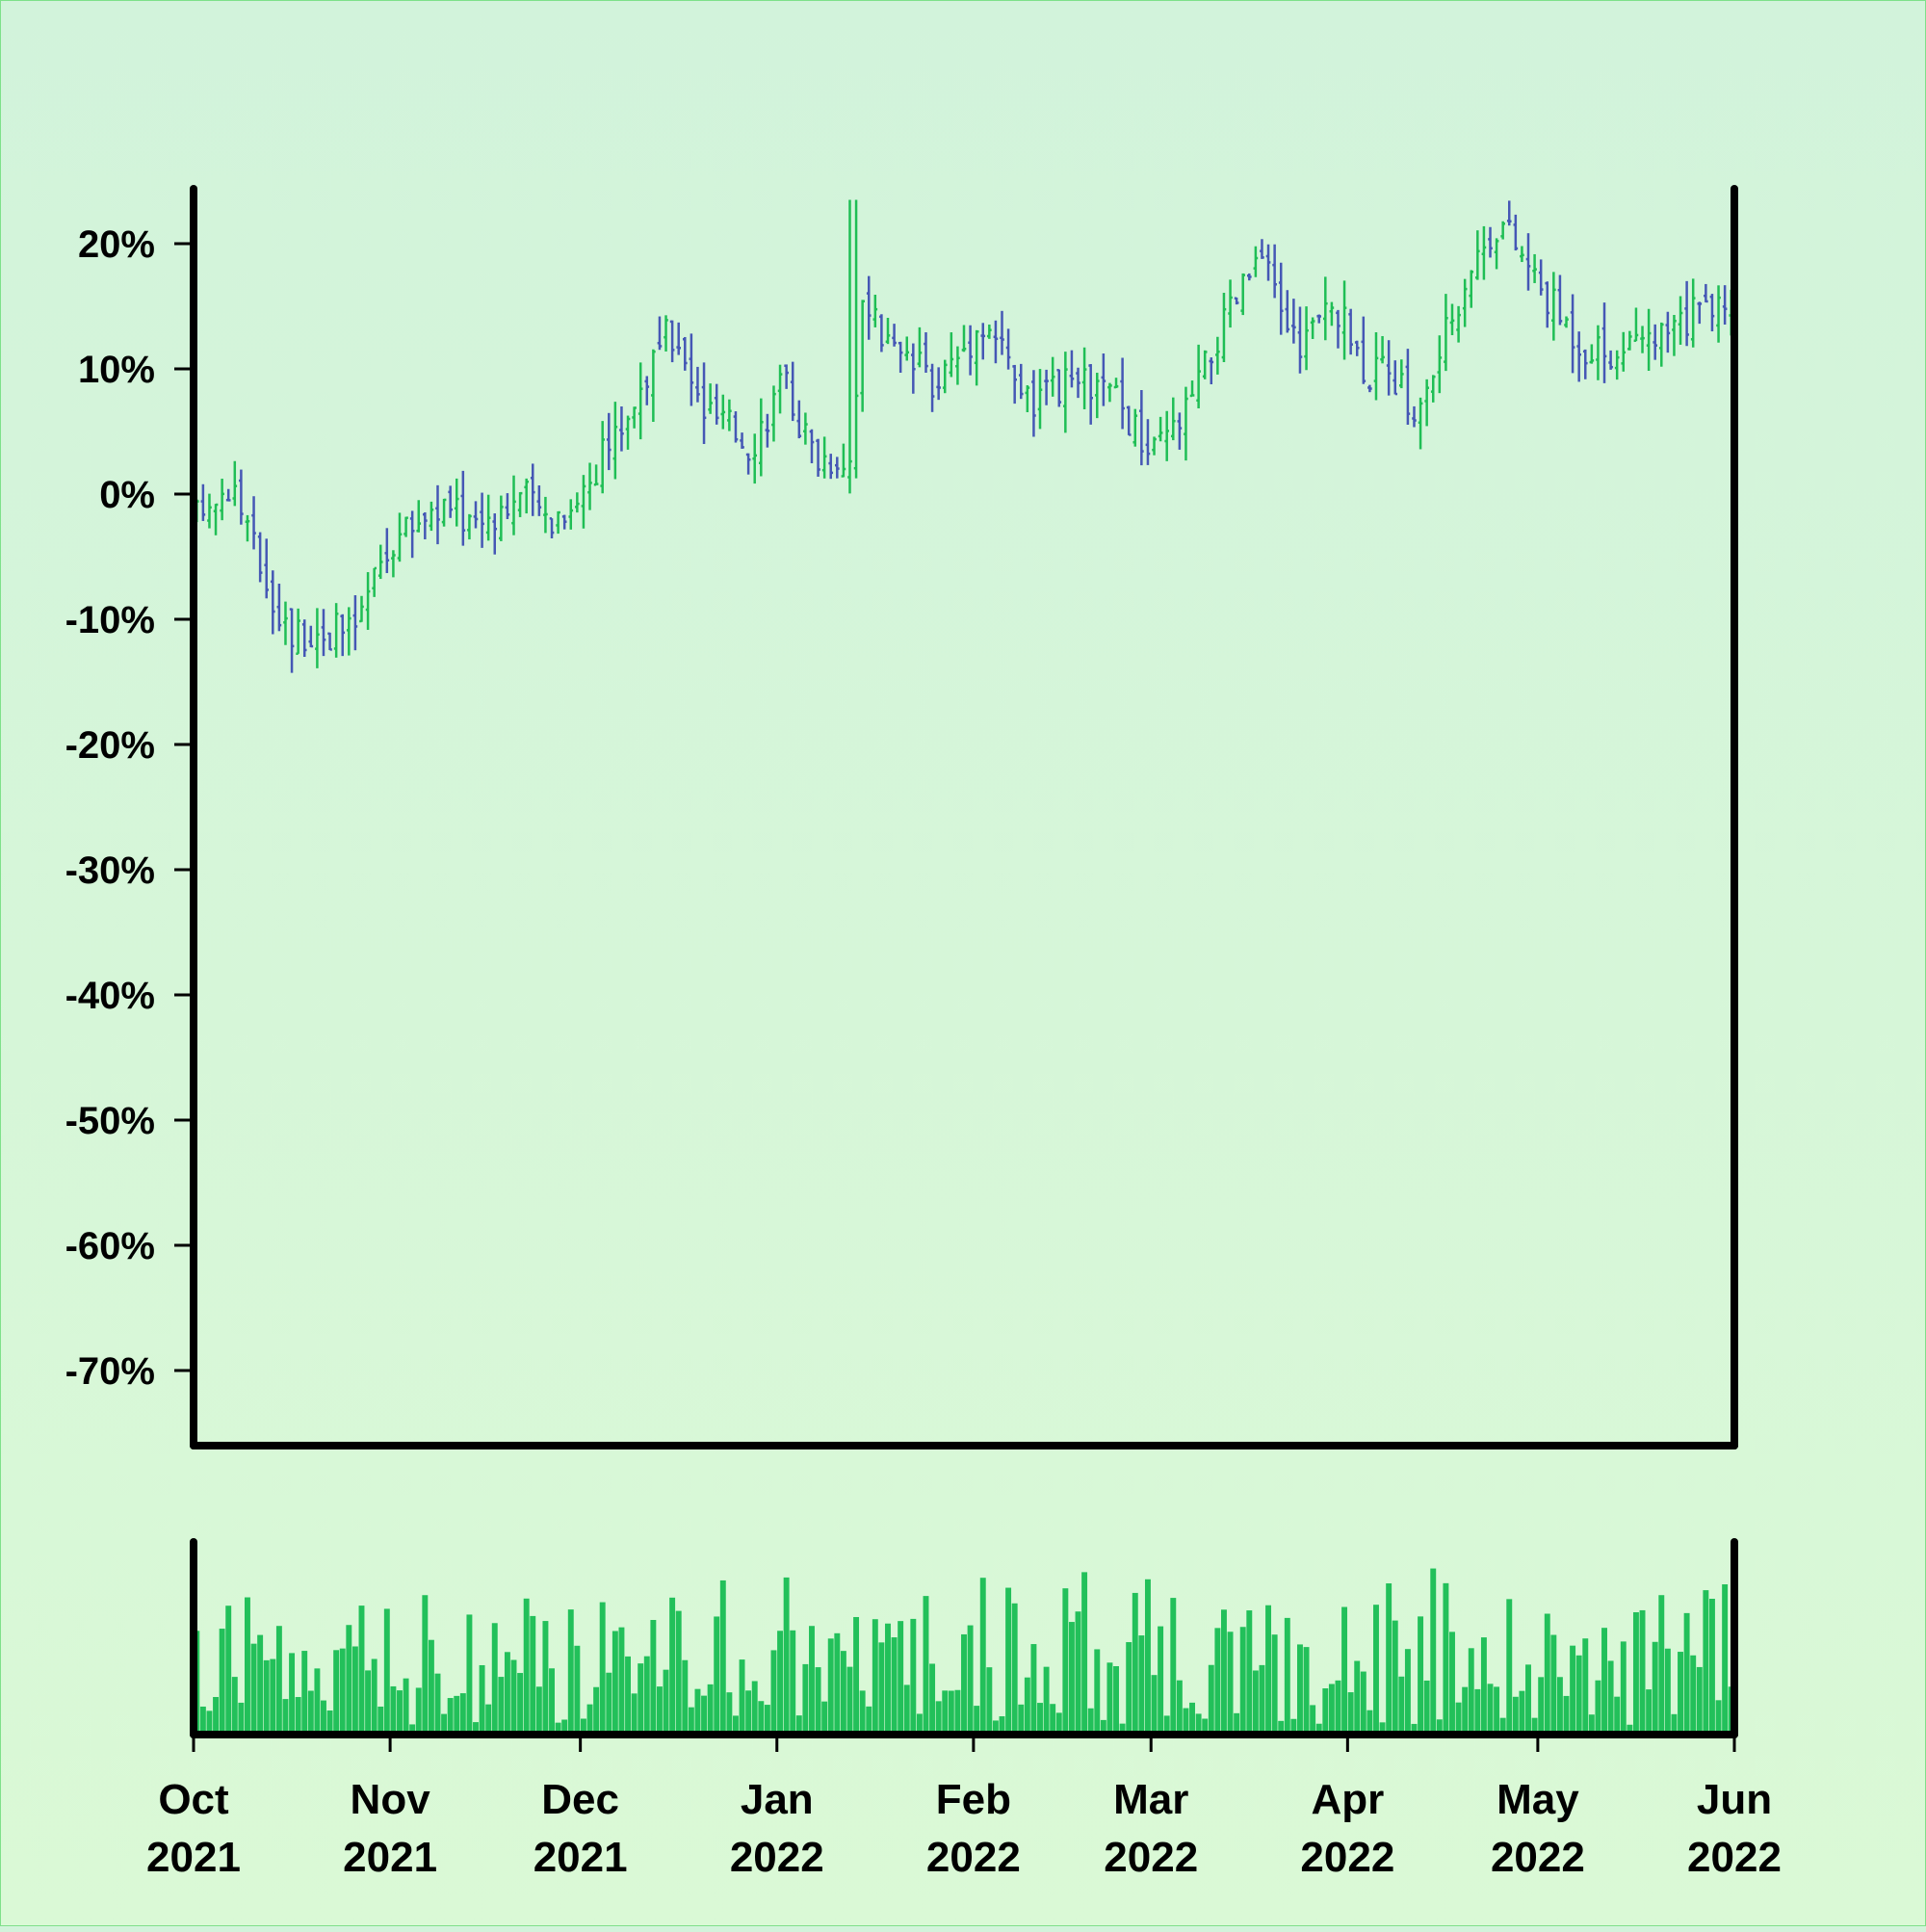  What do you see at coordinates (1150, 1799) in the screenshot?
I see `x-tick-month: Mar` at bounding box center [1150, 1799].